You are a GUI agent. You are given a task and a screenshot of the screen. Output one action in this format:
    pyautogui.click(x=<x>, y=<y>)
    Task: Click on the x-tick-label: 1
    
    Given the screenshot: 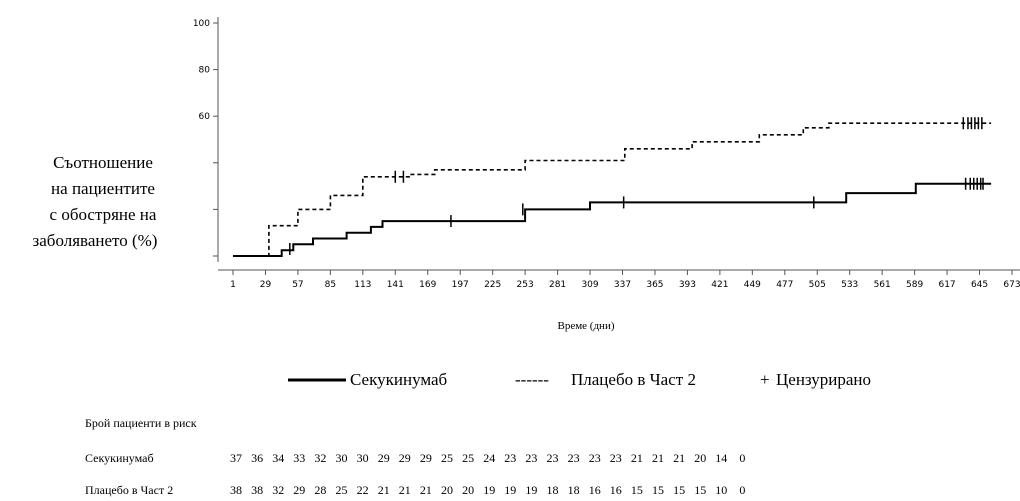 What is the action you would take?
    pyautogui.click(x=233, y=285)
    